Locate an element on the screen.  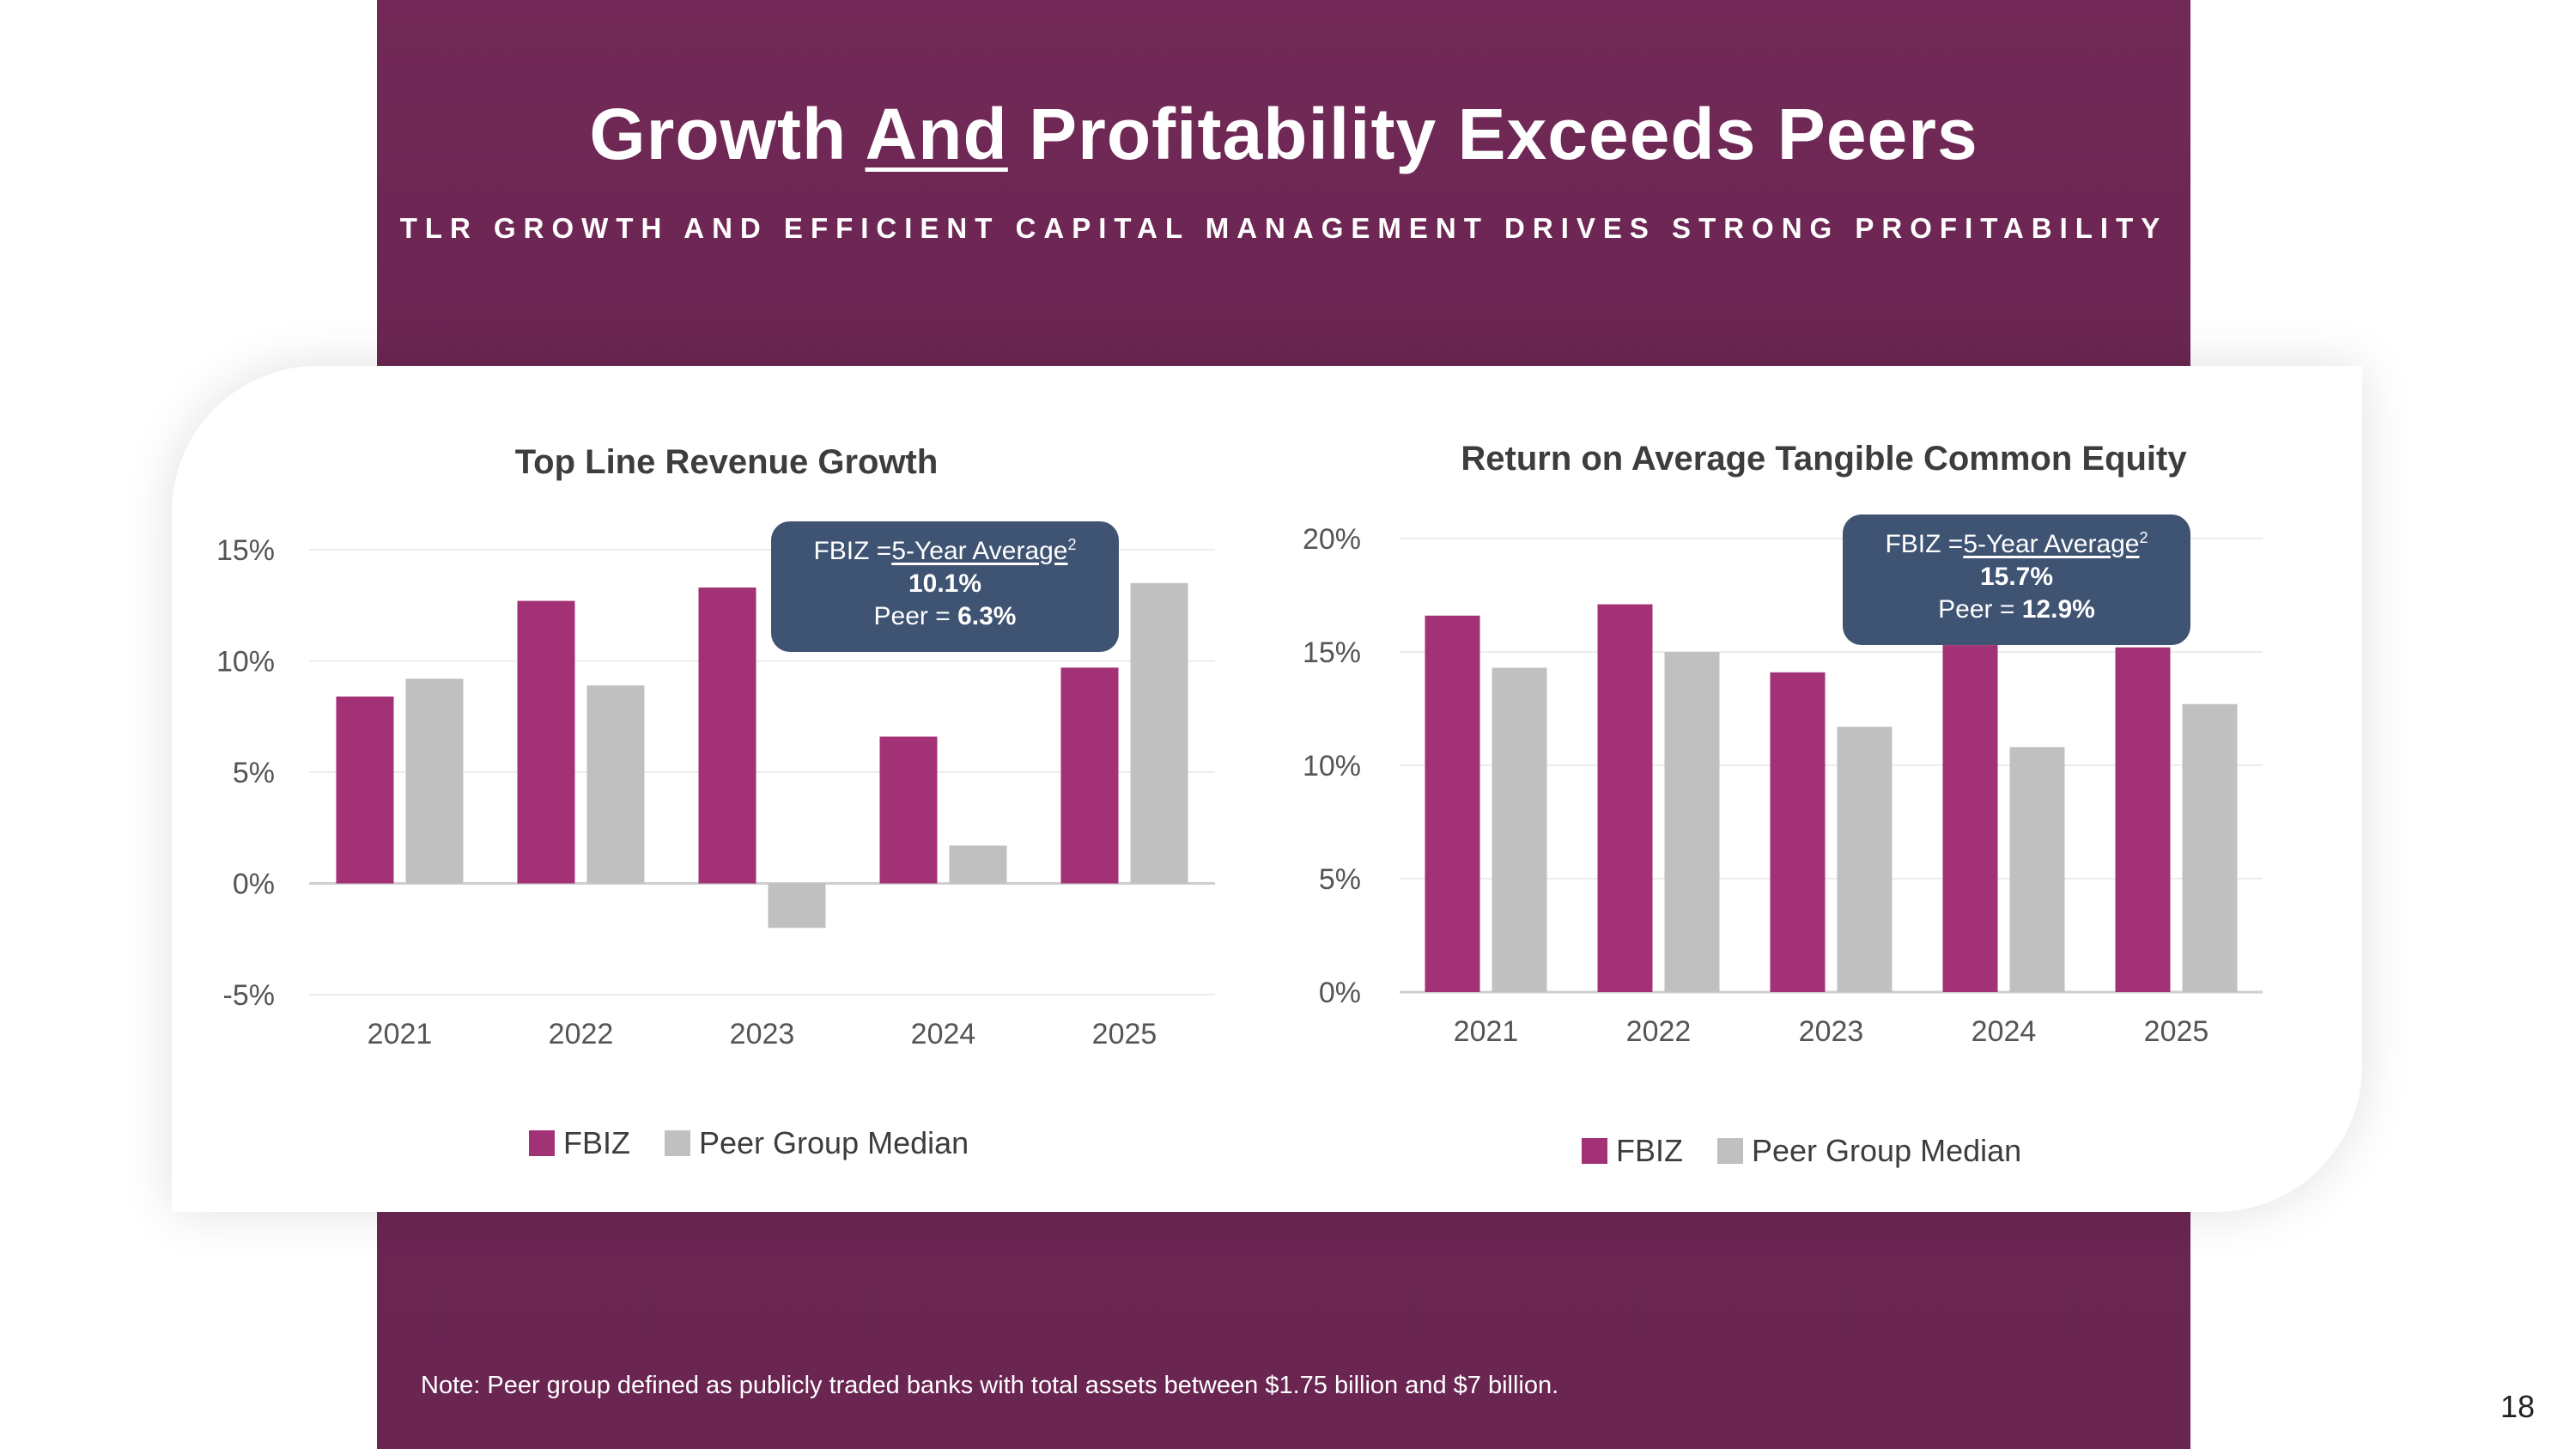
revenue-growth-chart: 15% 10% 5% 0% -5% 2021 2022 2023 2024 2025 is located at coordinates (715, 792).